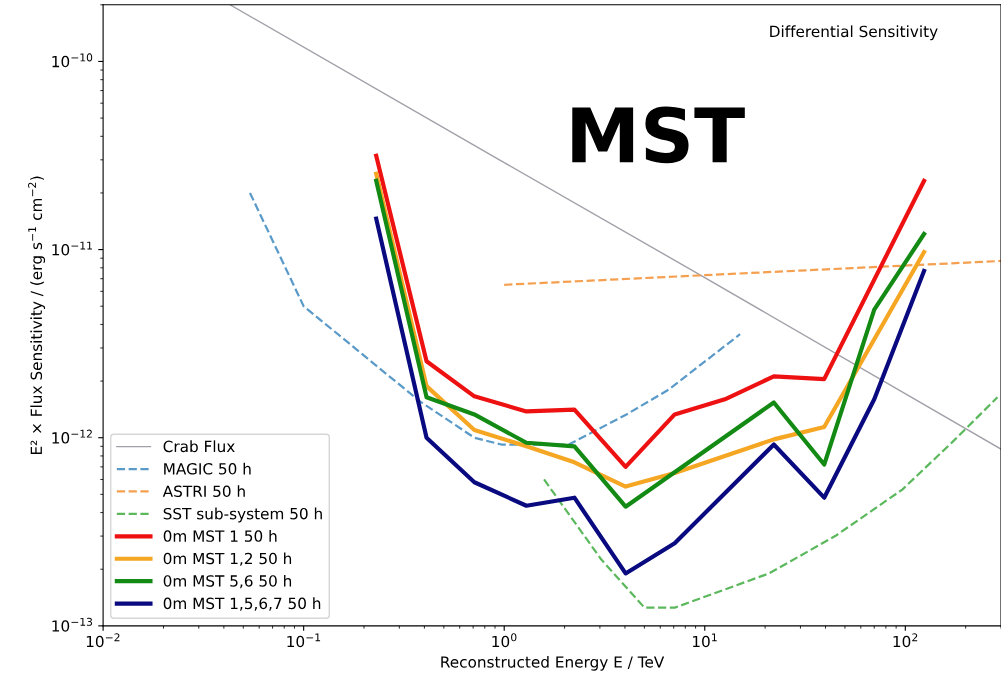 The image size is (1001, 687). Describe the element at coordinates (905, 640) in the screenshot. I see `x-tick-label: 10$^{2}$` at that location.